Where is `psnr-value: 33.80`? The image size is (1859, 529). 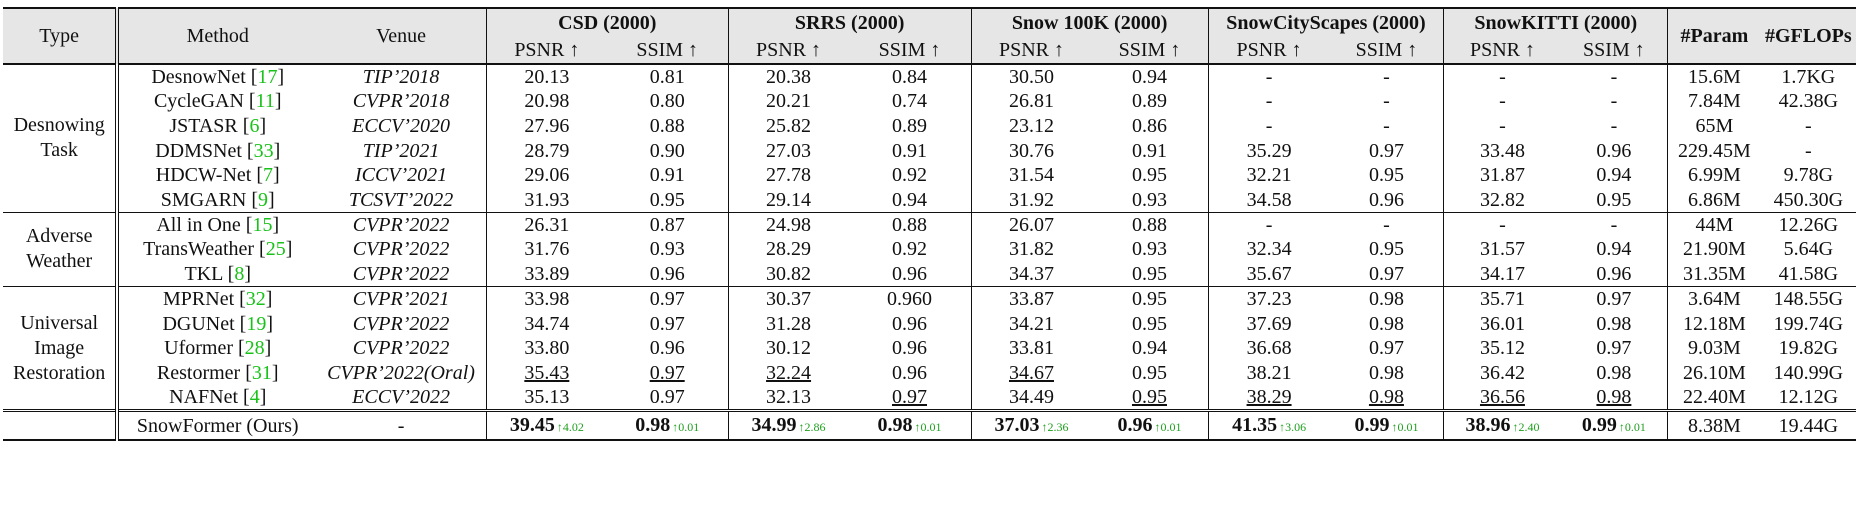
psnr-value: 33.80 is located at coordinates (546, 348).